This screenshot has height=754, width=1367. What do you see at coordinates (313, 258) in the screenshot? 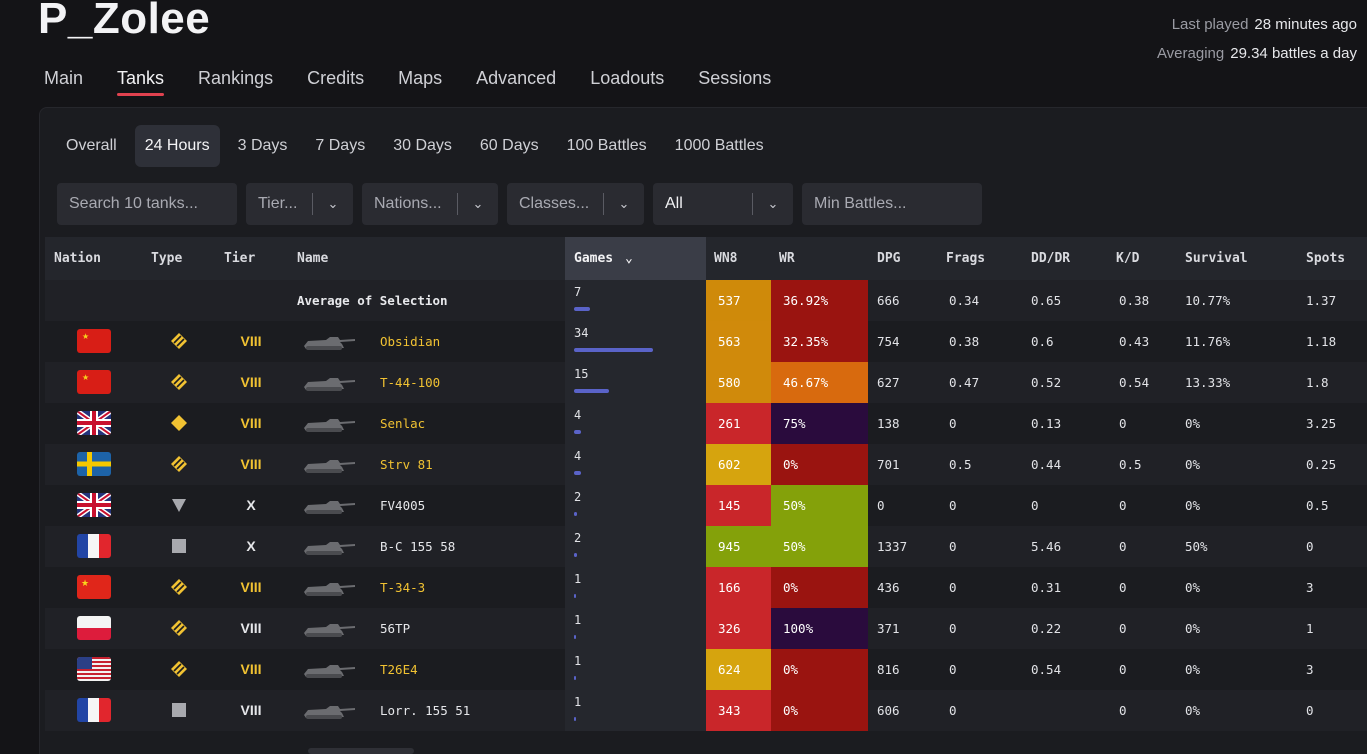
I see `header-name: Name` at bounding box center [313, 258].